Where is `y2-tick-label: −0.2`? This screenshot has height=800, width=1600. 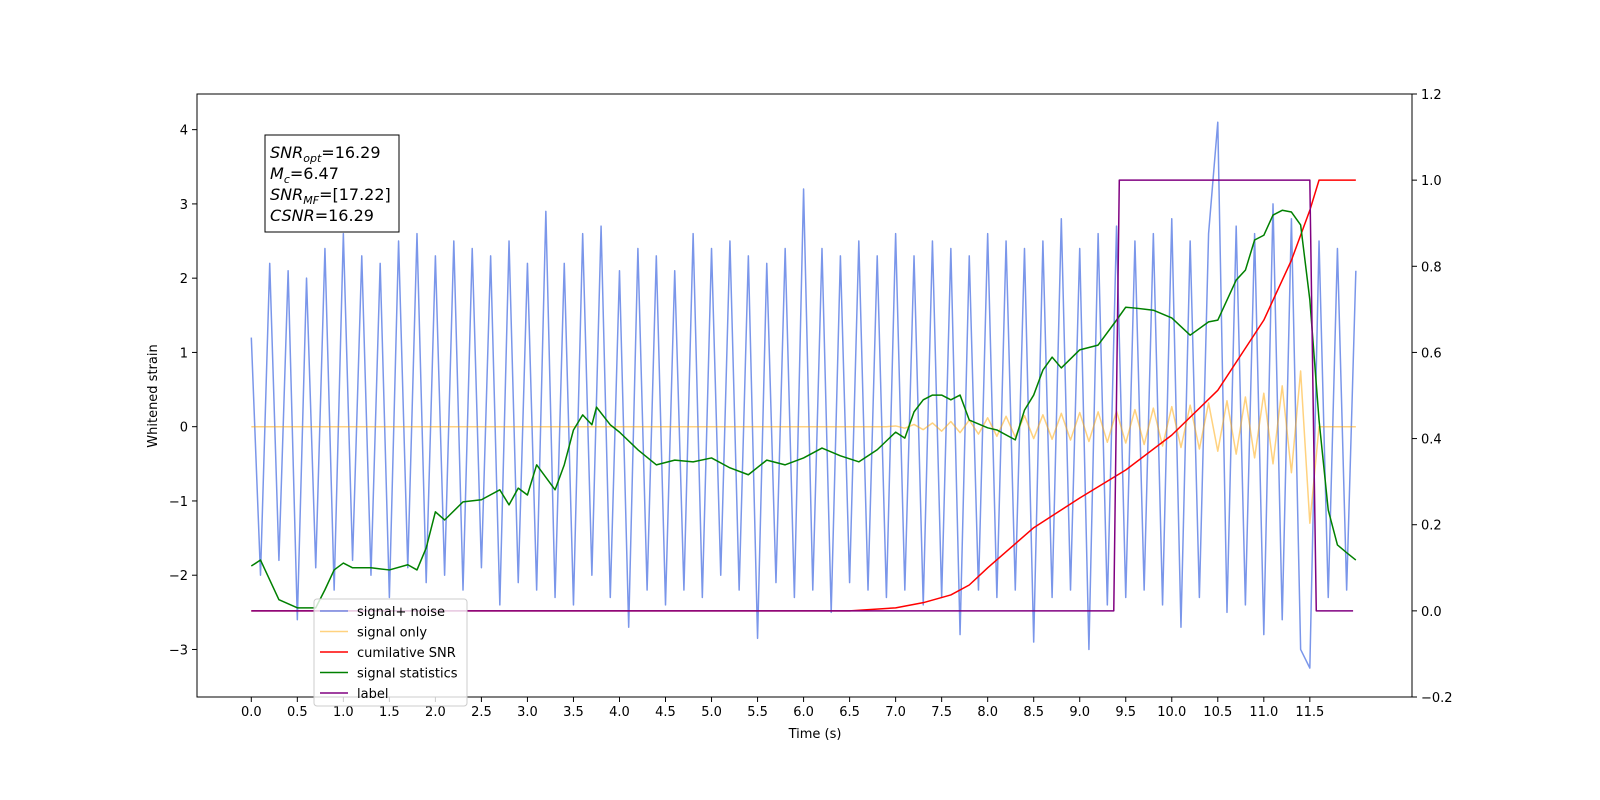 y2-tick-label: −0.2 is located at coordinates (1437, 698).